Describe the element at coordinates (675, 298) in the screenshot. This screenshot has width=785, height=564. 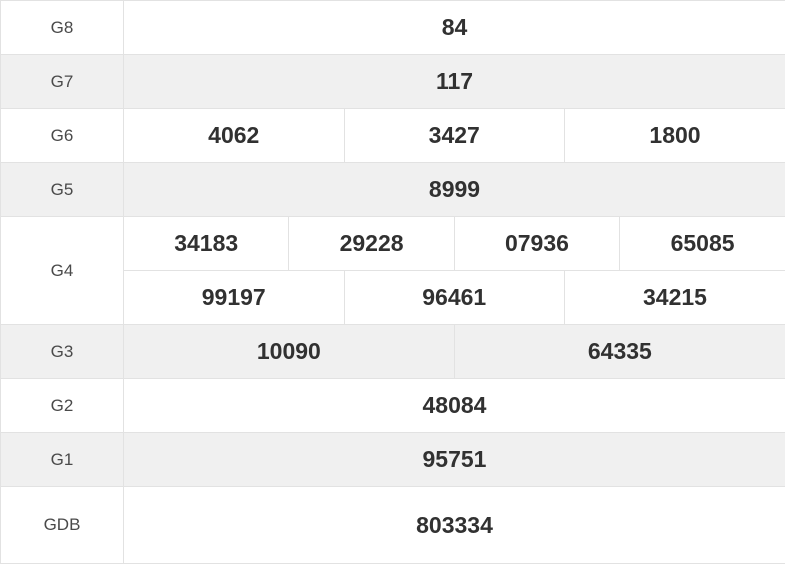
I see `prize-value-g4-7: 34215` at that location.